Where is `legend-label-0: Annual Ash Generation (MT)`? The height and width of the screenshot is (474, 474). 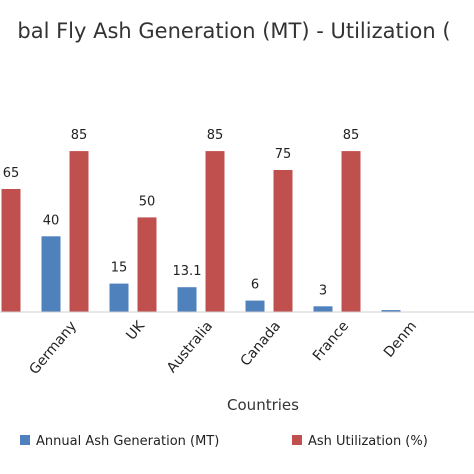 legend-label-0: Annual Ash Generation (MT) is located at coordinates (127, 441).